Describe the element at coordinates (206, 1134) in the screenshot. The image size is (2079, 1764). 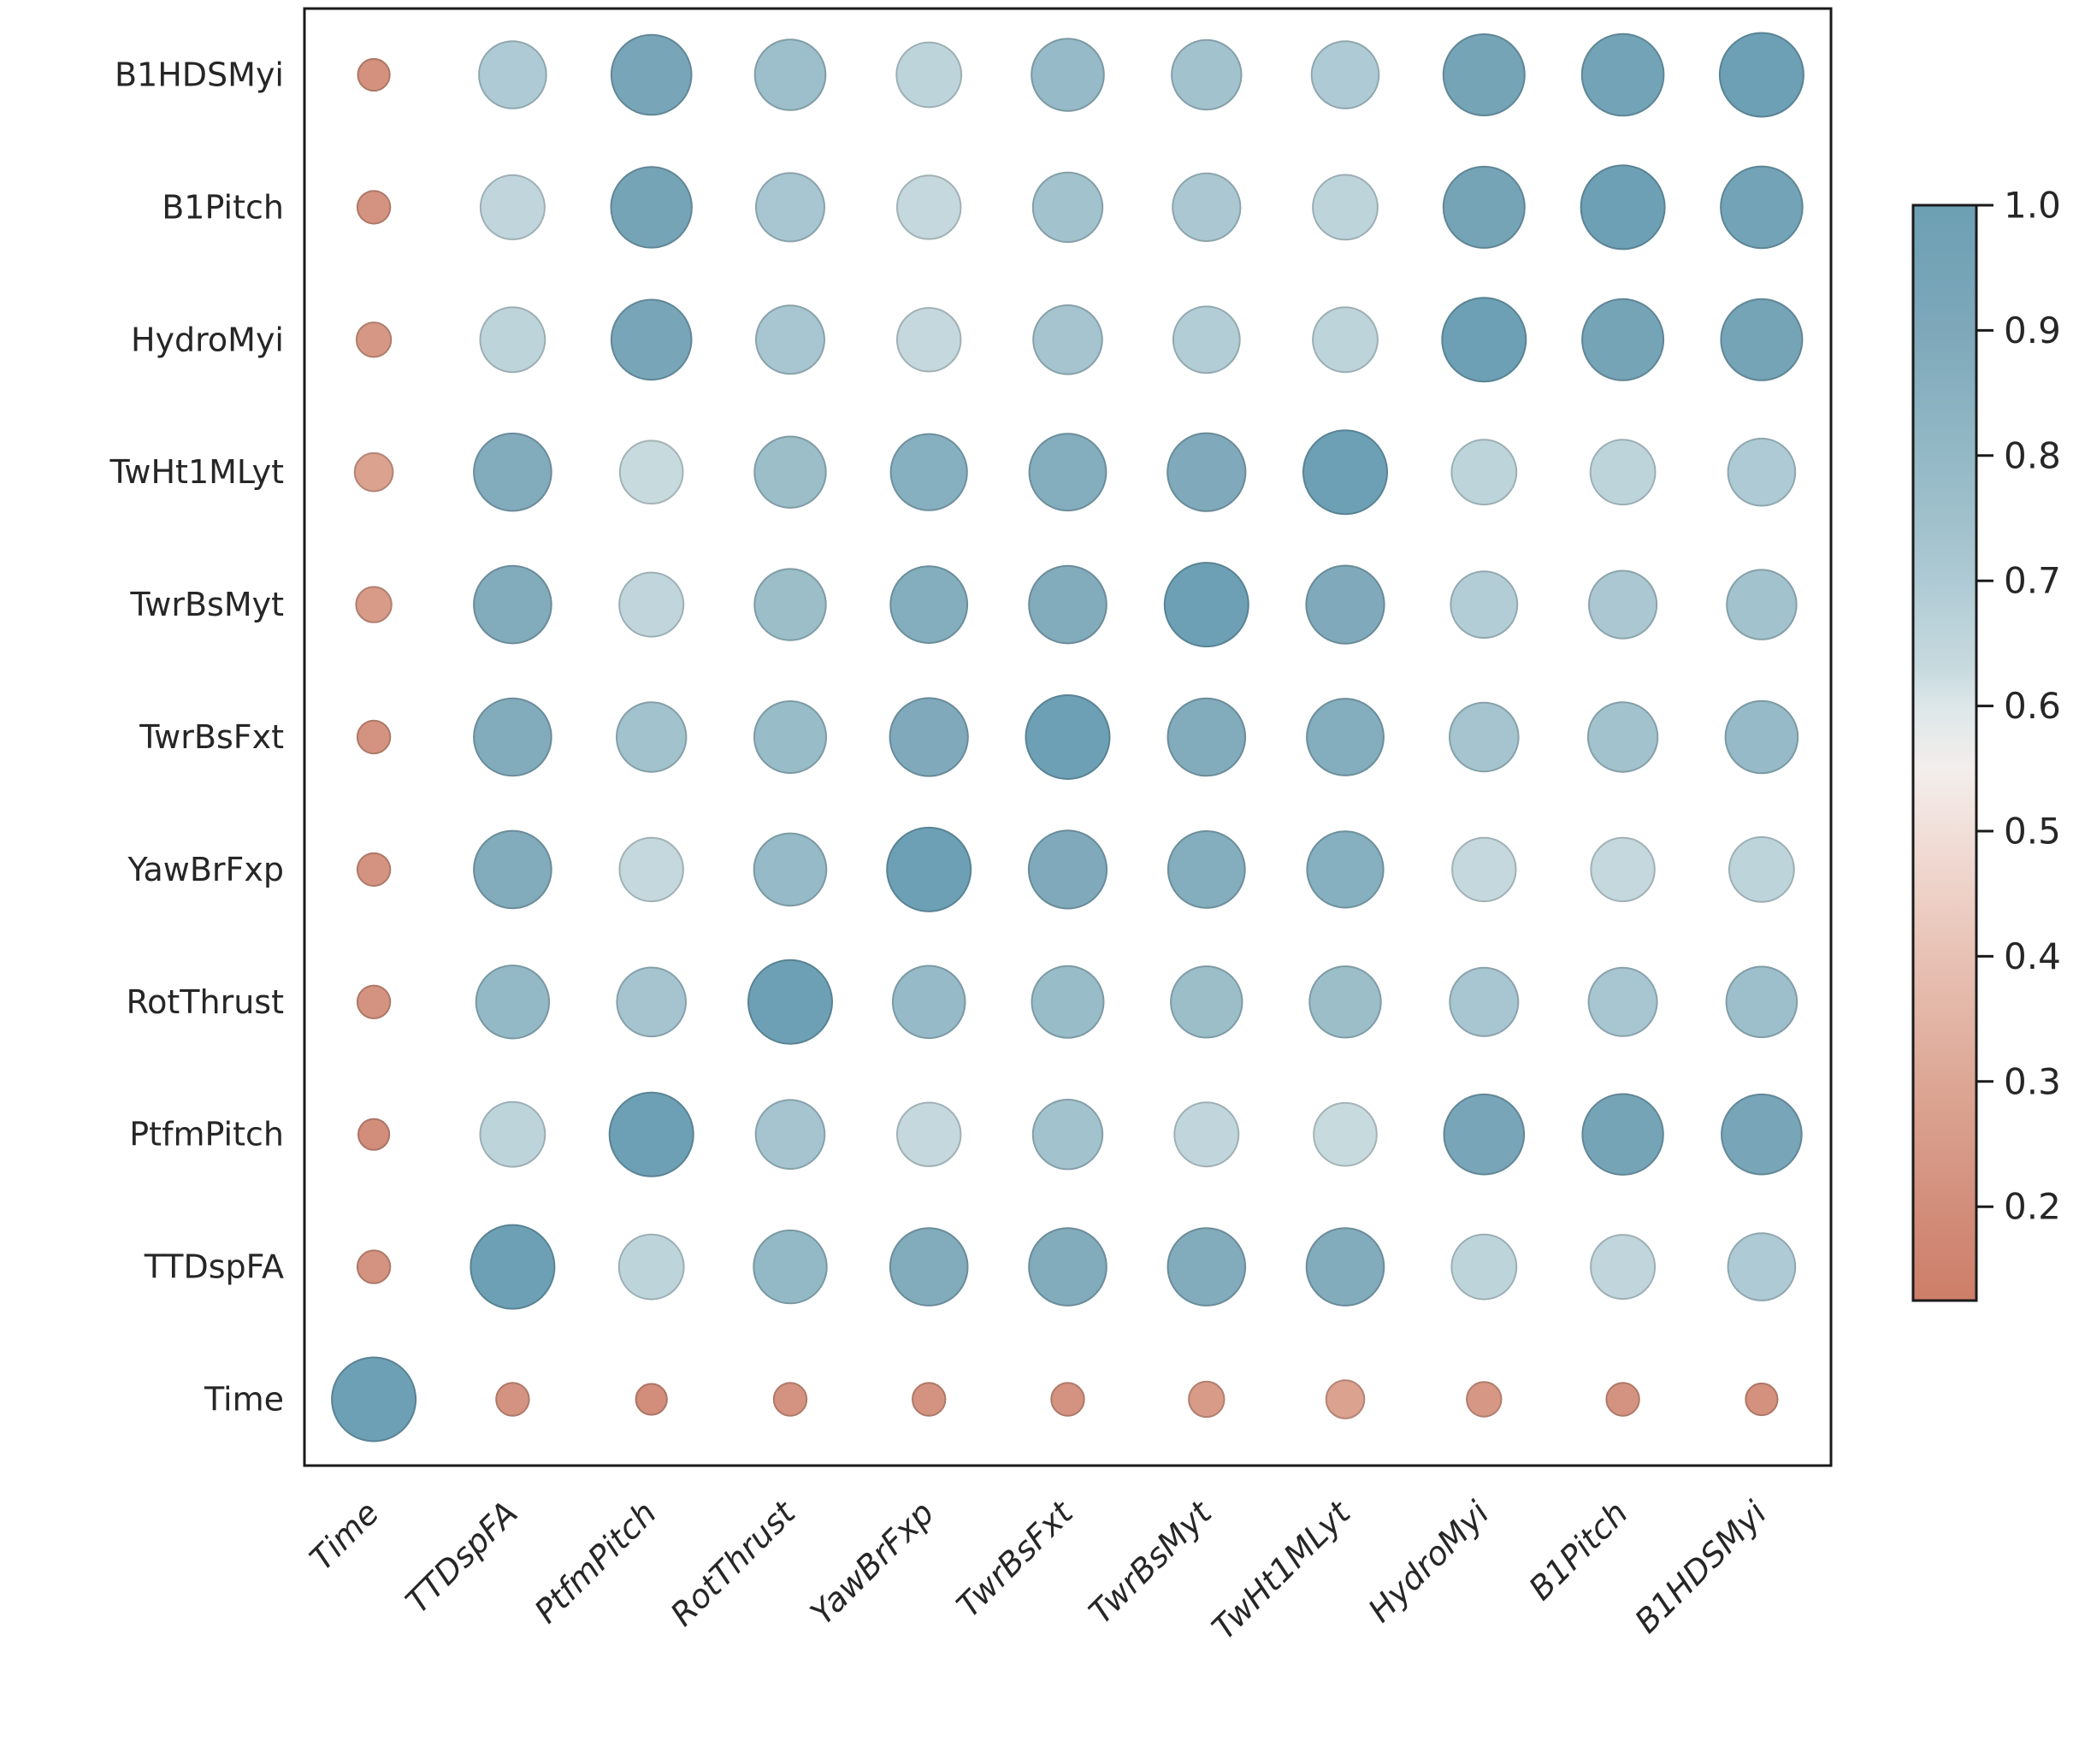
I see `y-tick-label-PtfmPitch: PtfmPitch` at that location.